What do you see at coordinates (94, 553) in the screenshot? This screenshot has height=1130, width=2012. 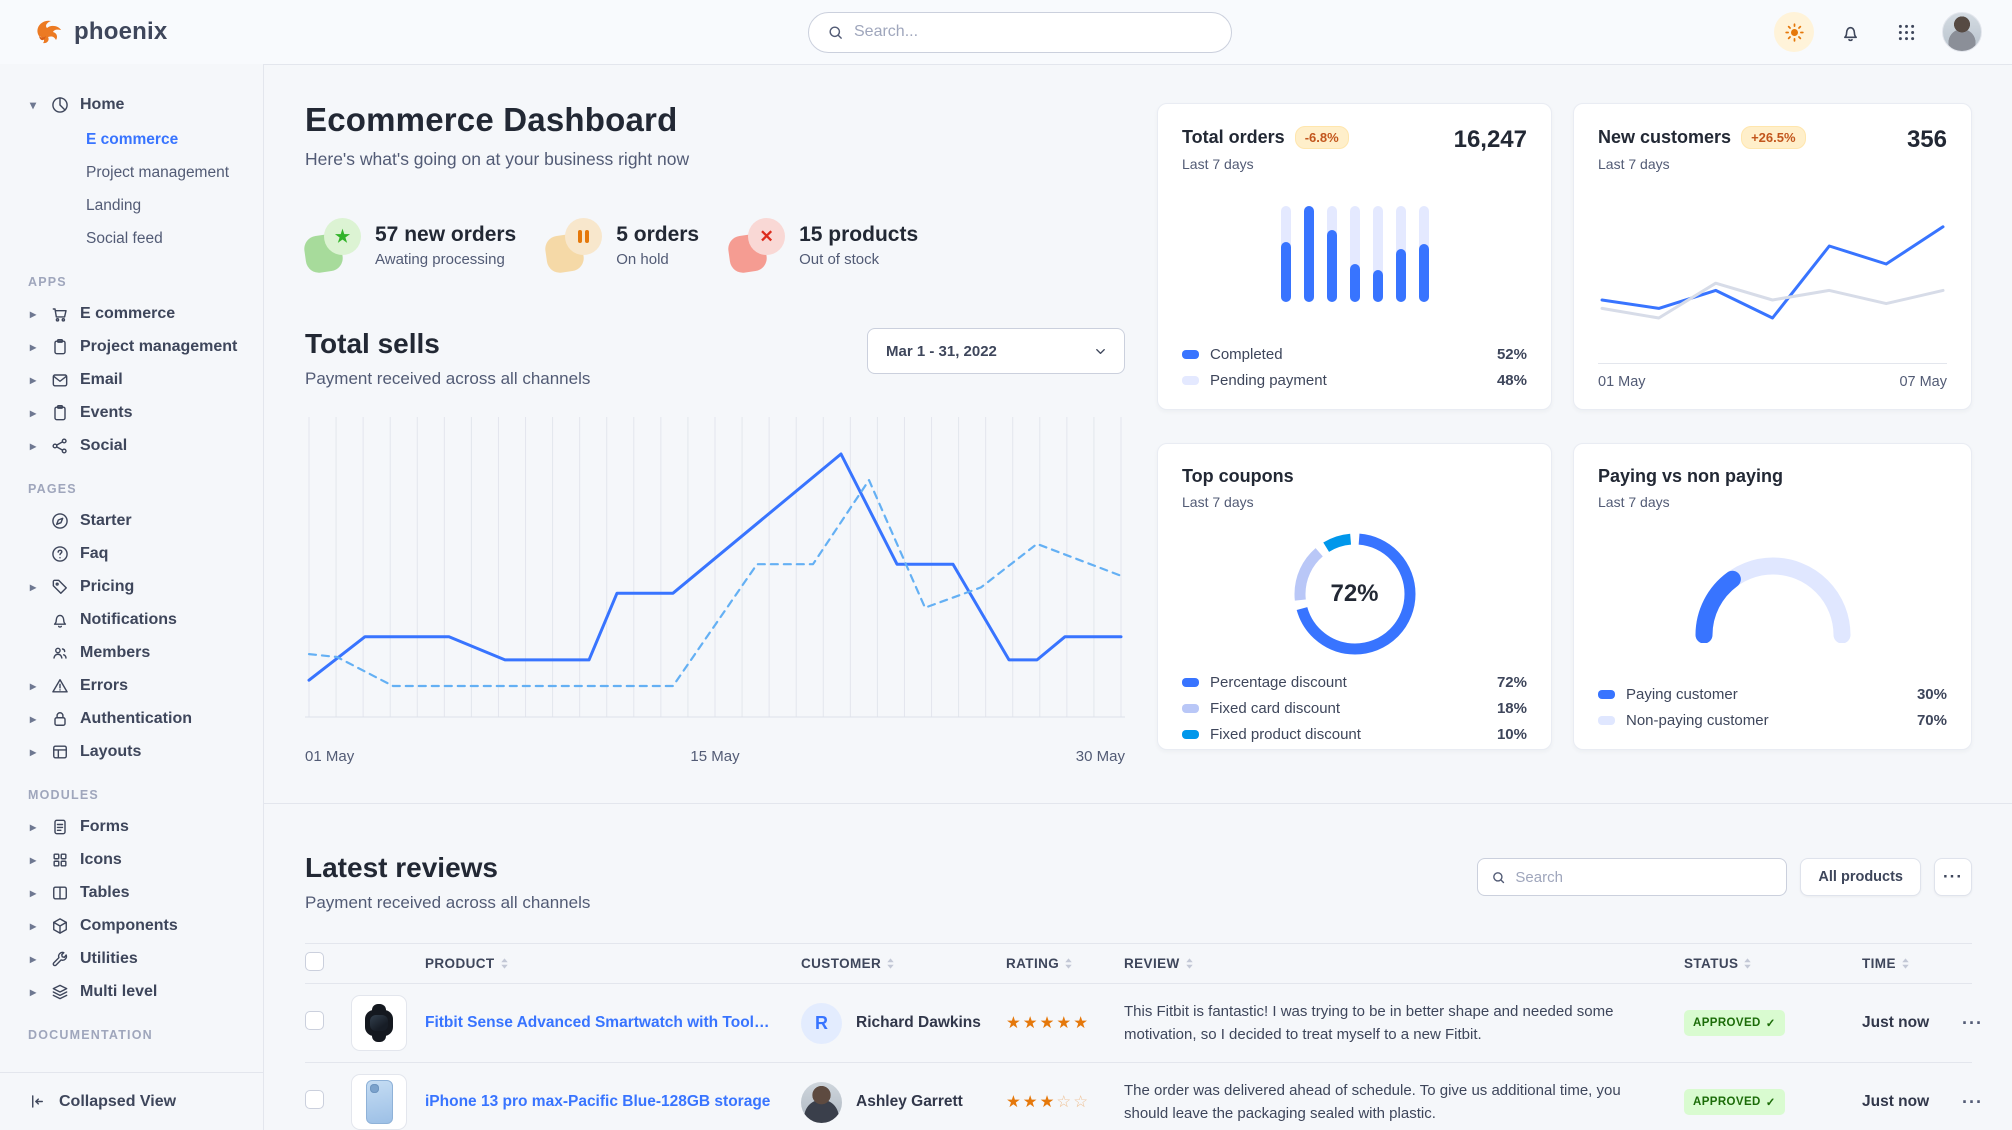 I see `sidebar-item-label: Faq` at bounding box center [94, 553].